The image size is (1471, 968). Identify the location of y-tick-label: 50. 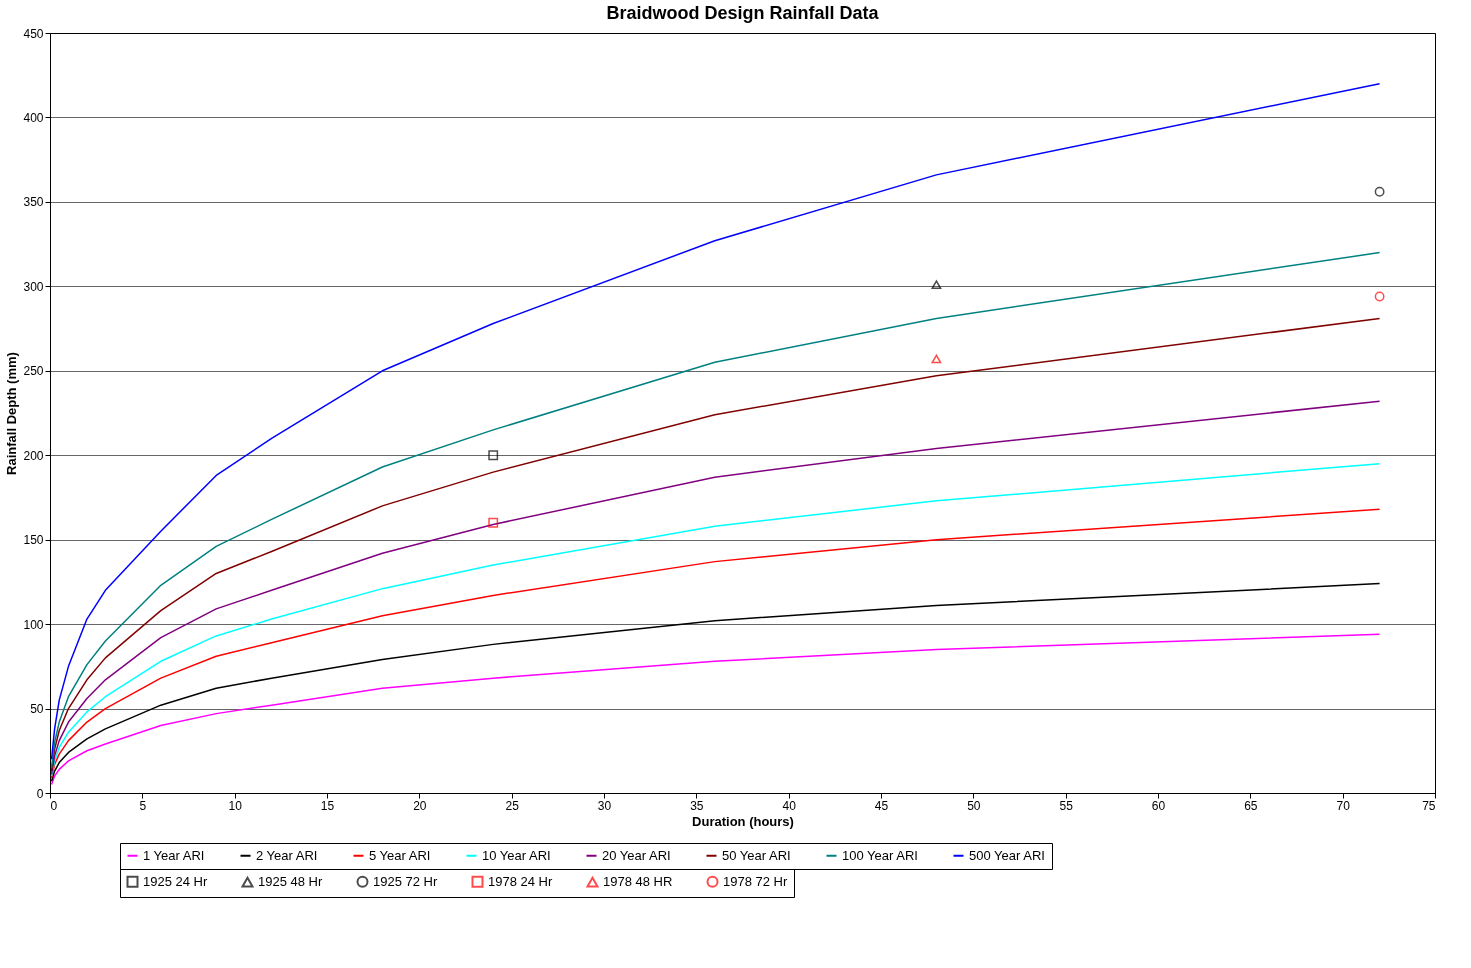
(37, 709).